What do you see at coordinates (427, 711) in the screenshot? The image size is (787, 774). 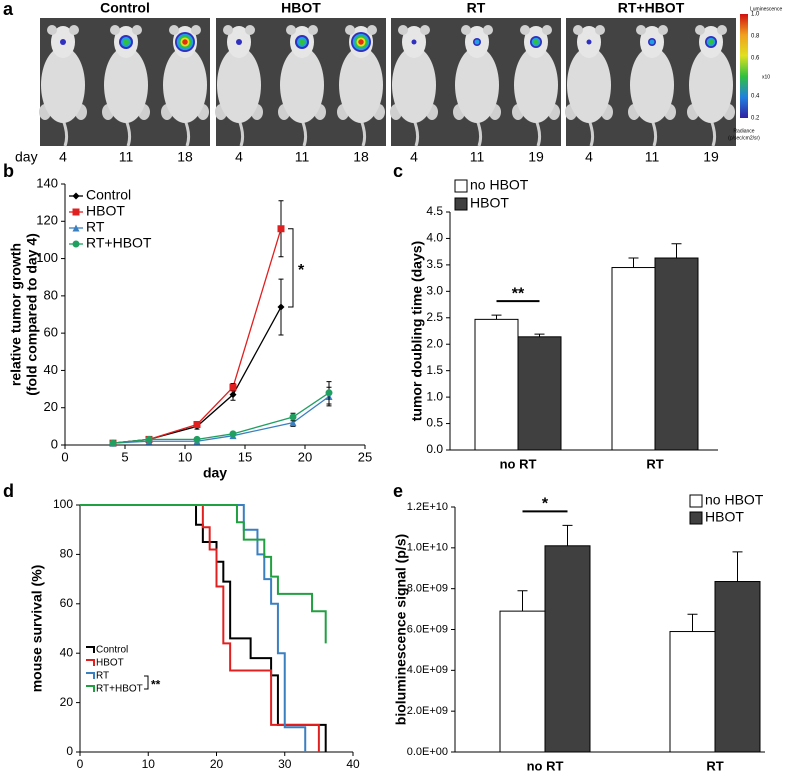 I see `y-tick-label: 2.0E+09` at bounding box center [427, 711].